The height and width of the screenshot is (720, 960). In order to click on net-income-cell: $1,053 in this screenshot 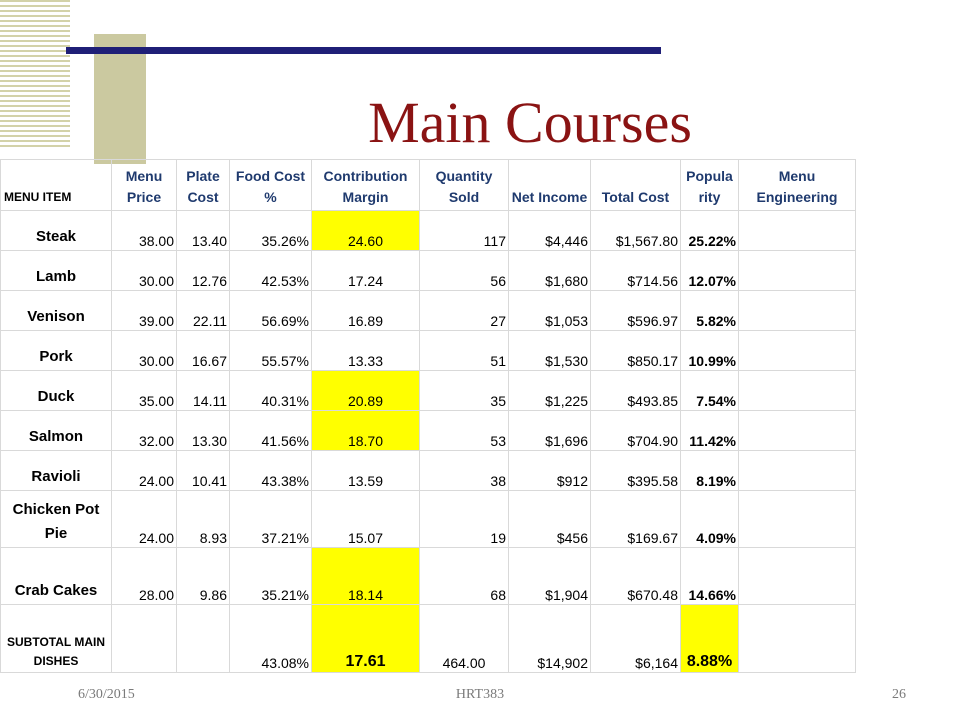, I will do `click(549, 310)`.